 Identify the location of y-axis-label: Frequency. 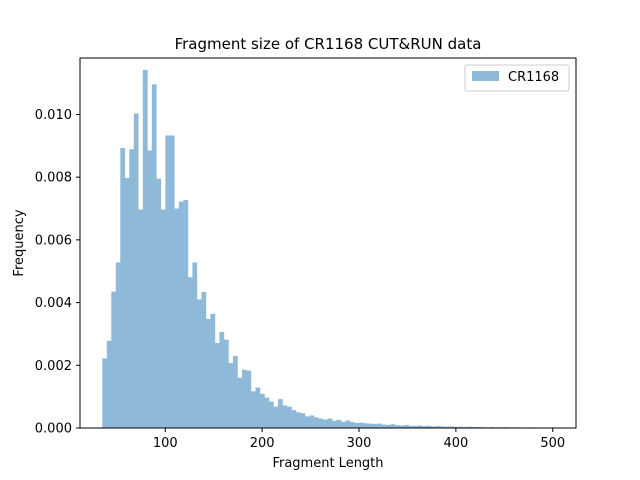
(19, 242).